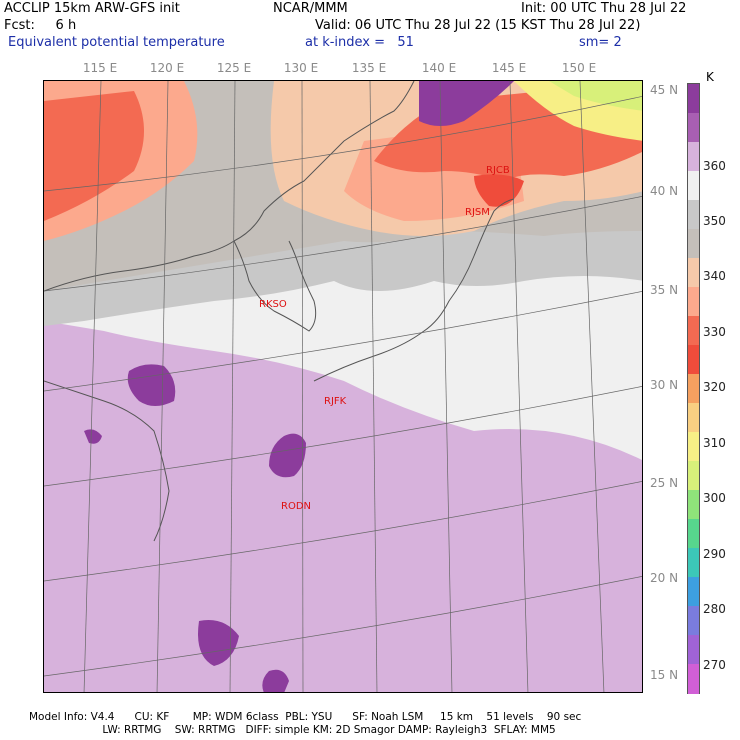 The image size is (740, 740). I want to click on coastline-china, so click(107, 461).